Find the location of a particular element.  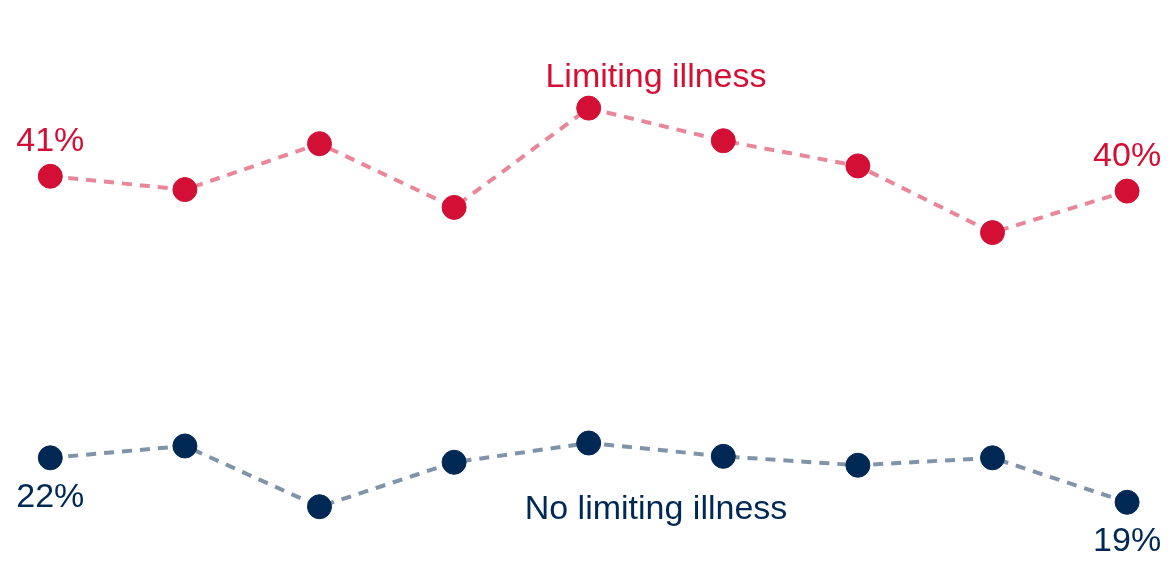

series-label: Limiting illness is located at coordinates (656, 75).